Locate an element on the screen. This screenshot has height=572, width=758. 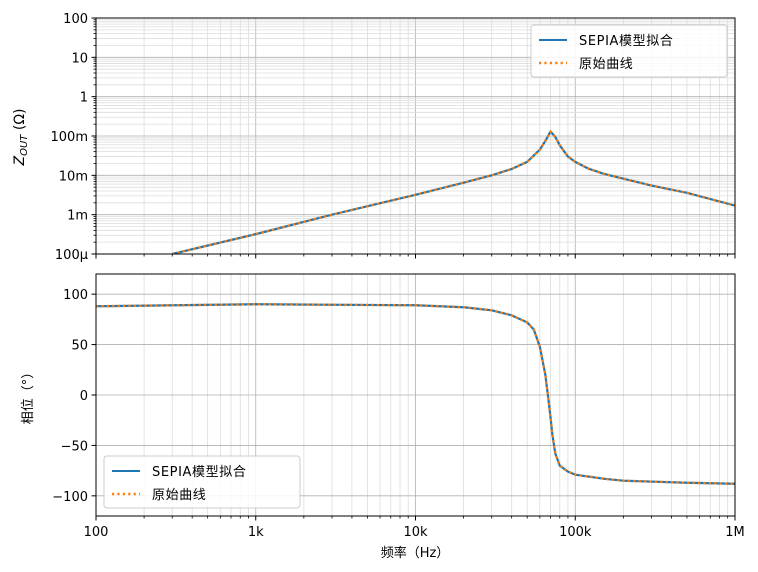
x-tick-label: 10k is located at coordinates (415, 532).